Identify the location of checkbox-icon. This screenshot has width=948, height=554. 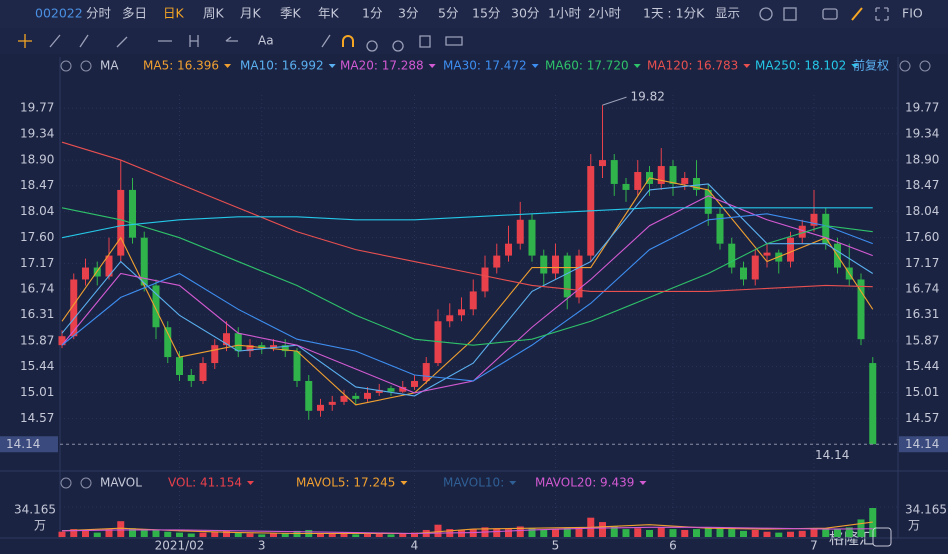
(790, 14).